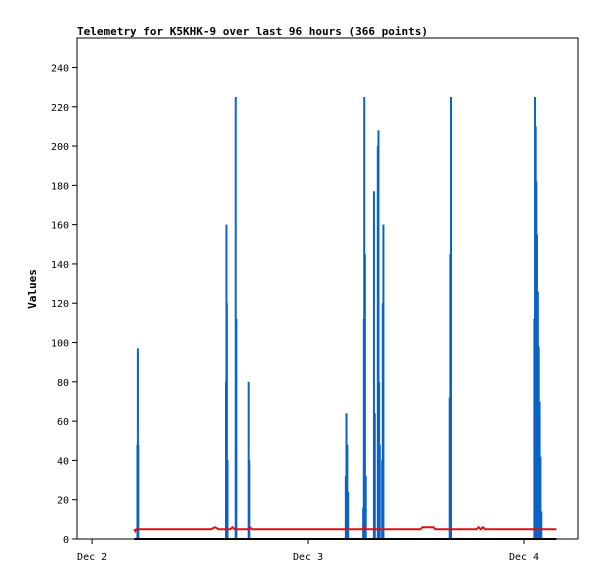 The image size is (597, 579). What do you see at coordinates (60, 344) in the screenshot?
I see `y-tick-label: 100` at bounding box center [60, 344].